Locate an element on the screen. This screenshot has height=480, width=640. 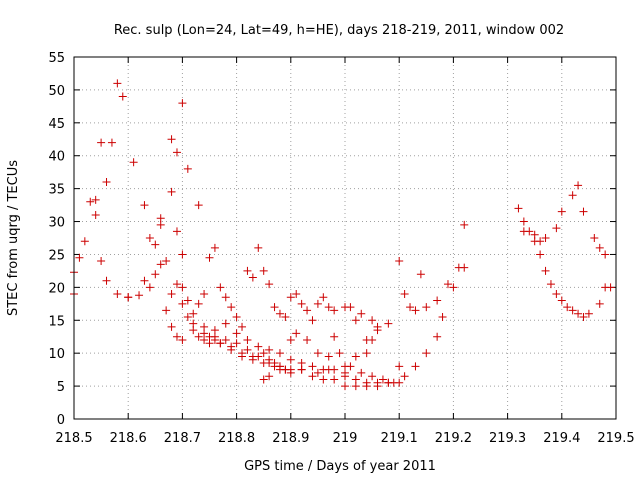
x-tick-label: 219.2 is located at coordinates (453, 438).